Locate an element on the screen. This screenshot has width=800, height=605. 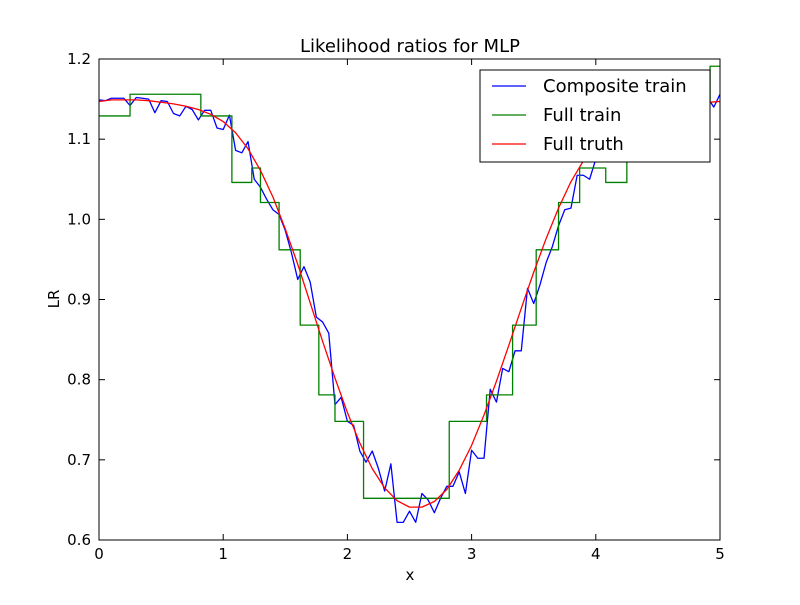
legend: Composite train Full train Full truth is located at coordinates (595, 116).